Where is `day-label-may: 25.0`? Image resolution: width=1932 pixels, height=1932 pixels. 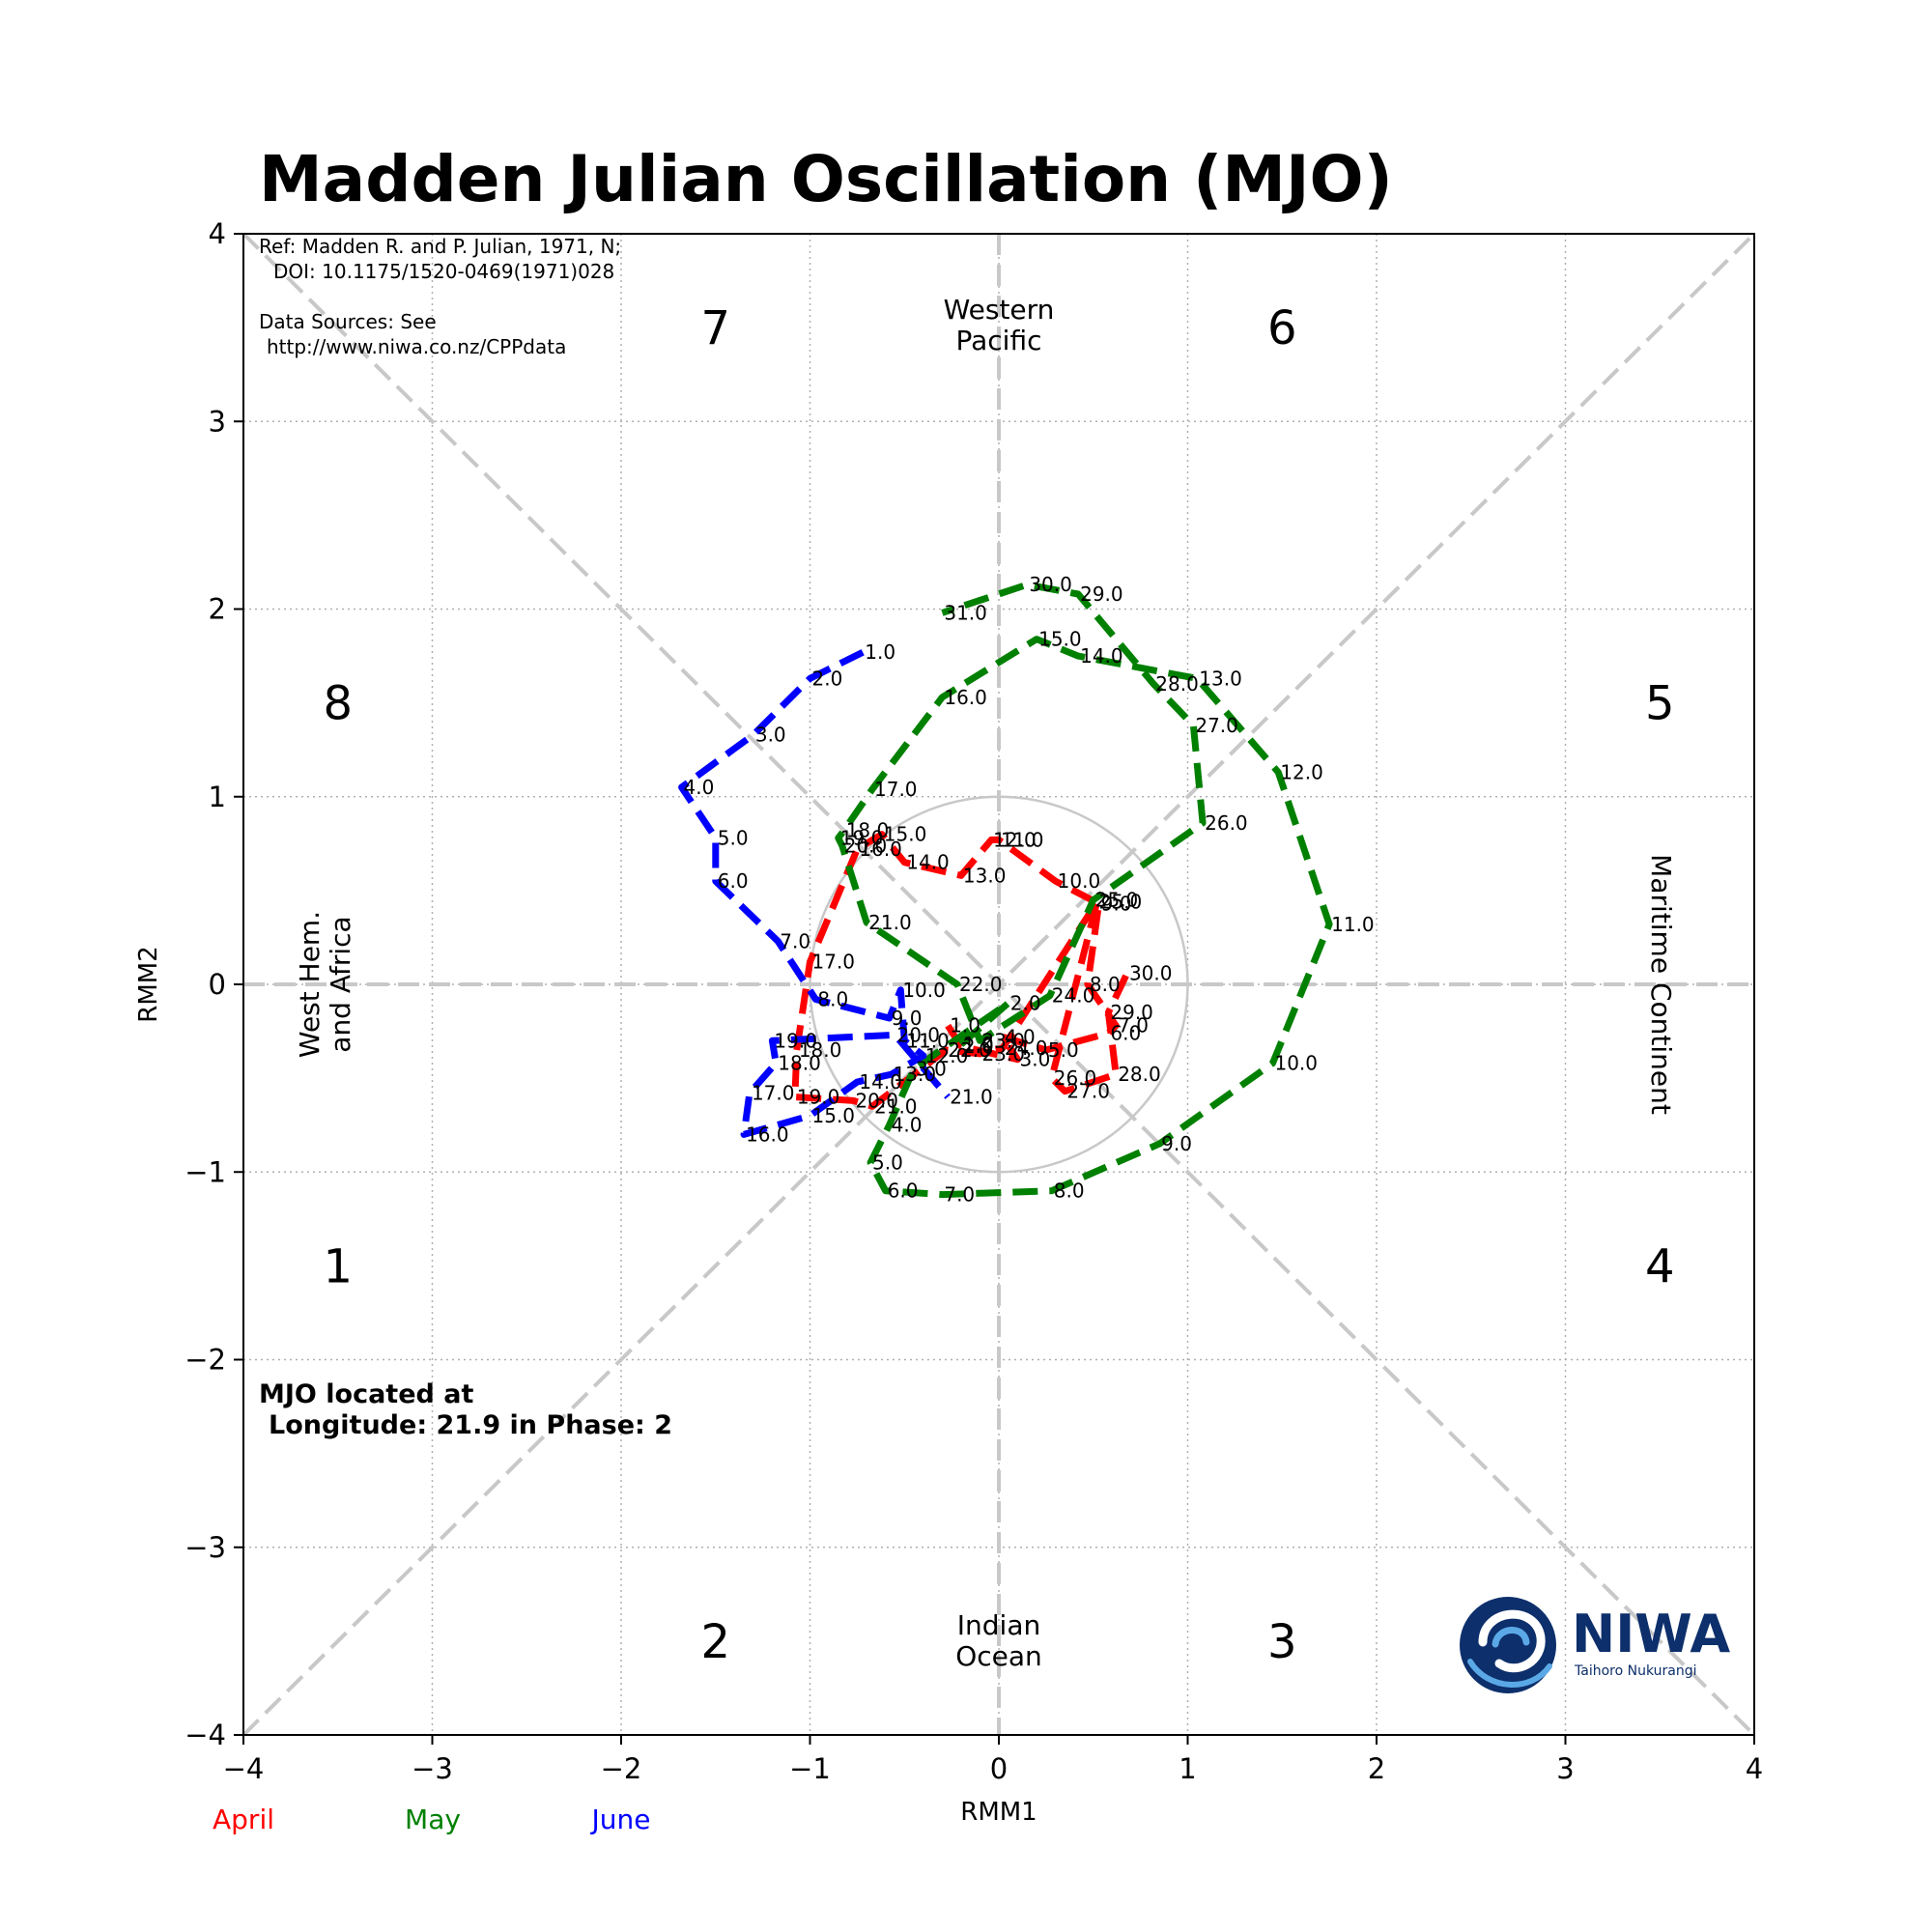
day-label-may: 25.0 is located at coordinates (1117, 900).